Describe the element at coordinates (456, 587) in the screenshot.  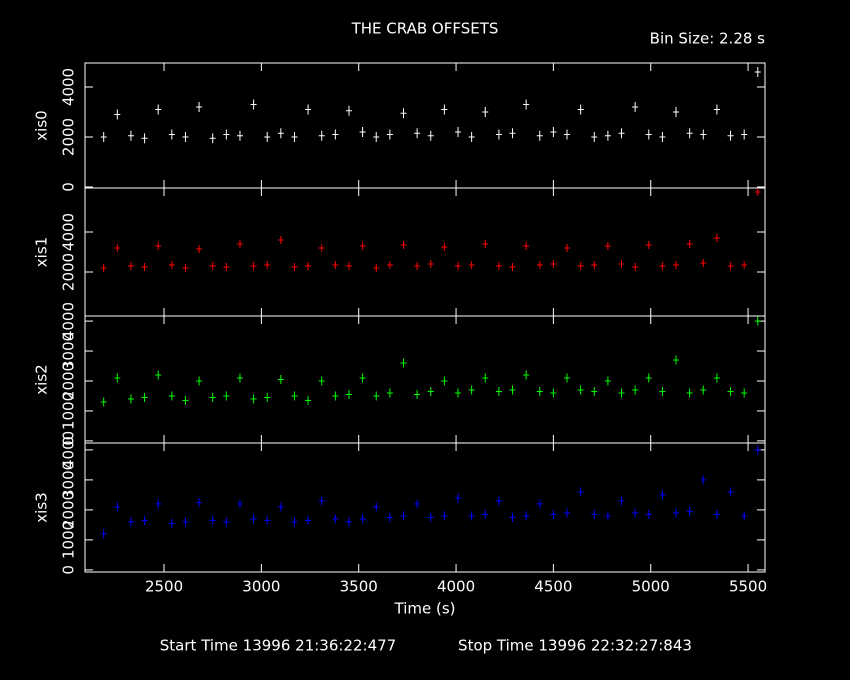
I see `x-tick-label: 4000` at that location.